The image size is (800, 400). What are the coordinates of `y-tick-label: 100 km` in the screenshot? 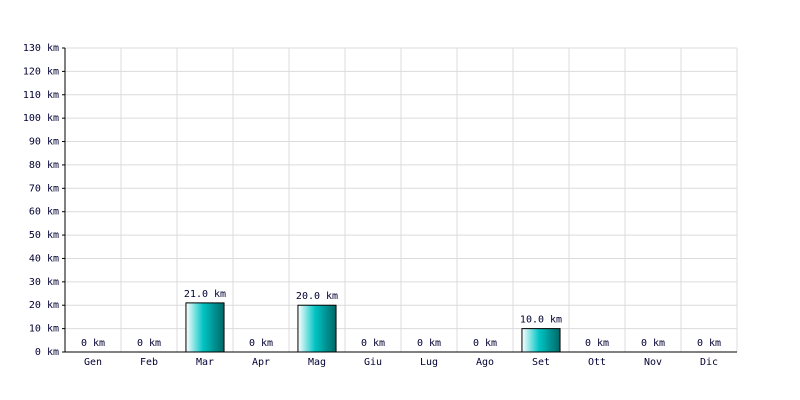 It's located at (41, 118).